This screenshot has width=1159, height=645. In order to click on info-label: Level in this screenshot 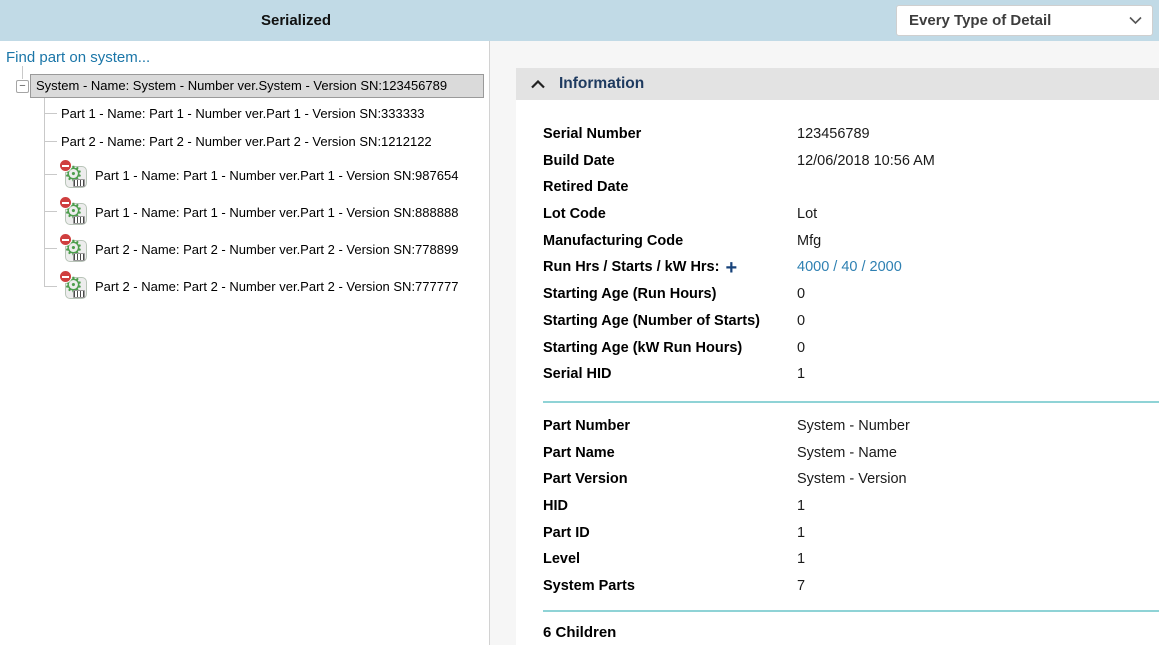, I will do `click(562, 559)`.